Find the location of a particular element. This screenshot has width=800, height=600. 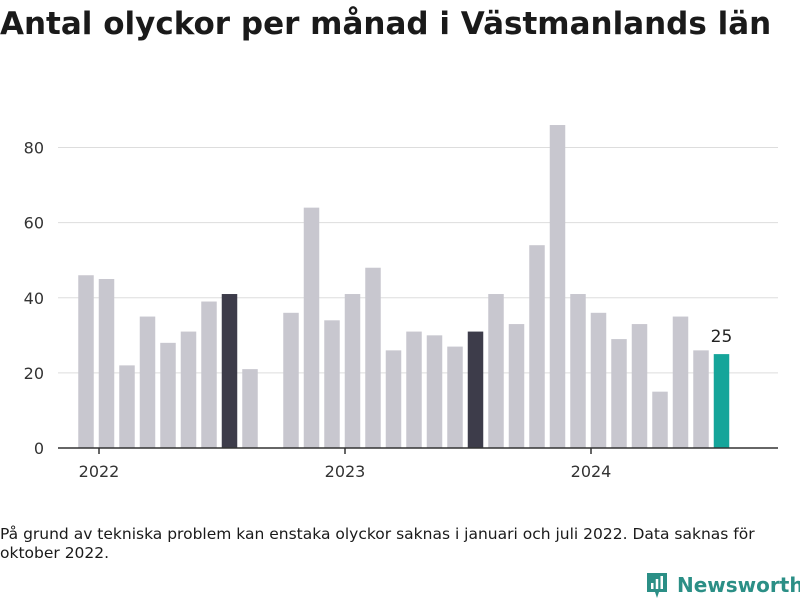

y-tick-label: 80 is located at coordinates (34, 148).